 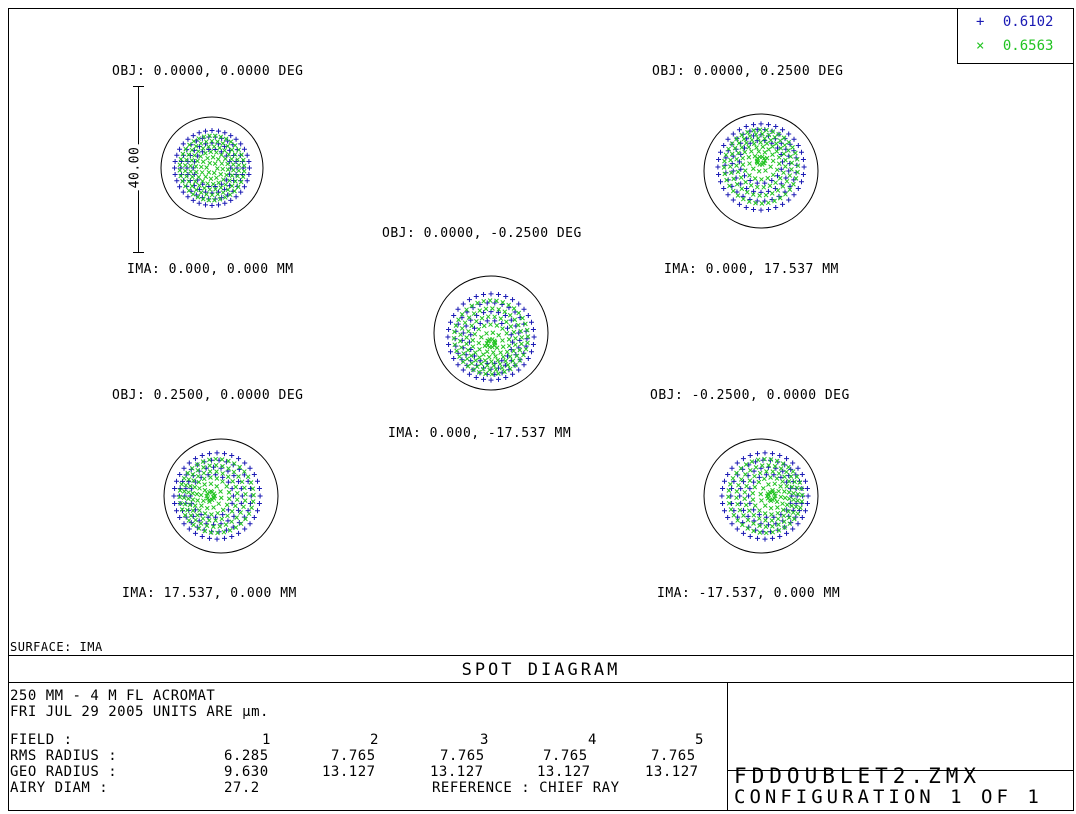 I want to click on spot-3-obj-label: OBJ: 0.0000, -0.2500 DEG, so click(x=482, y=233).